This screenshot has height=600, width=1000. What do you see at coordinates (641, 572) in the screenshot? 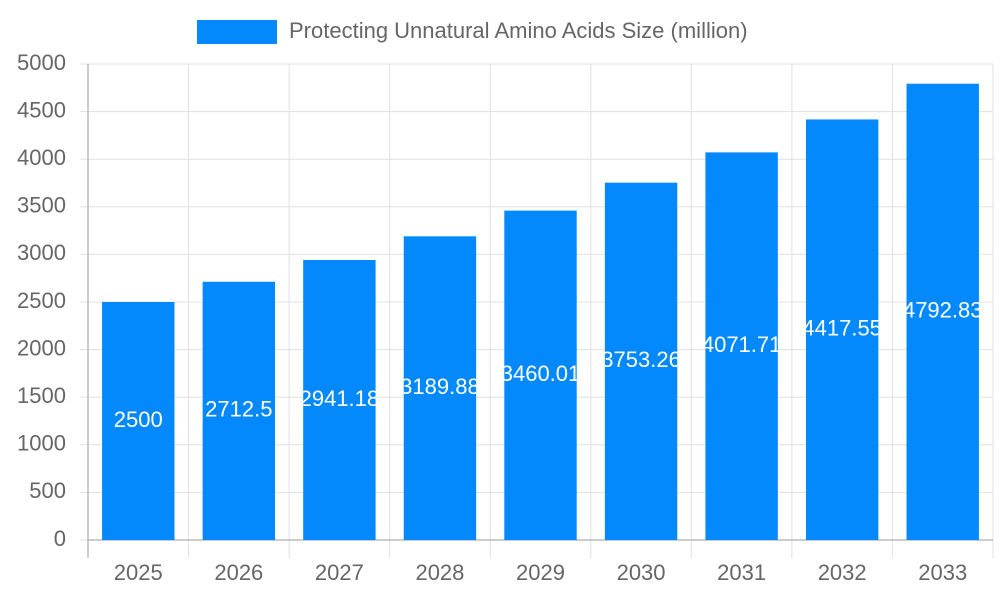
I see `x-tick-label: 2030` at bounding box center [641, 572].